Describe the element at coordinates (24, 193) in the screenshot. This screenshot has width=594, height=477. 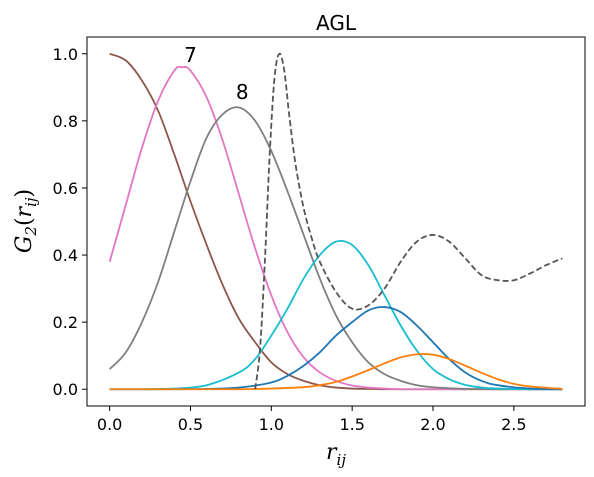
I see `y-axis-label-close: )` at that location.